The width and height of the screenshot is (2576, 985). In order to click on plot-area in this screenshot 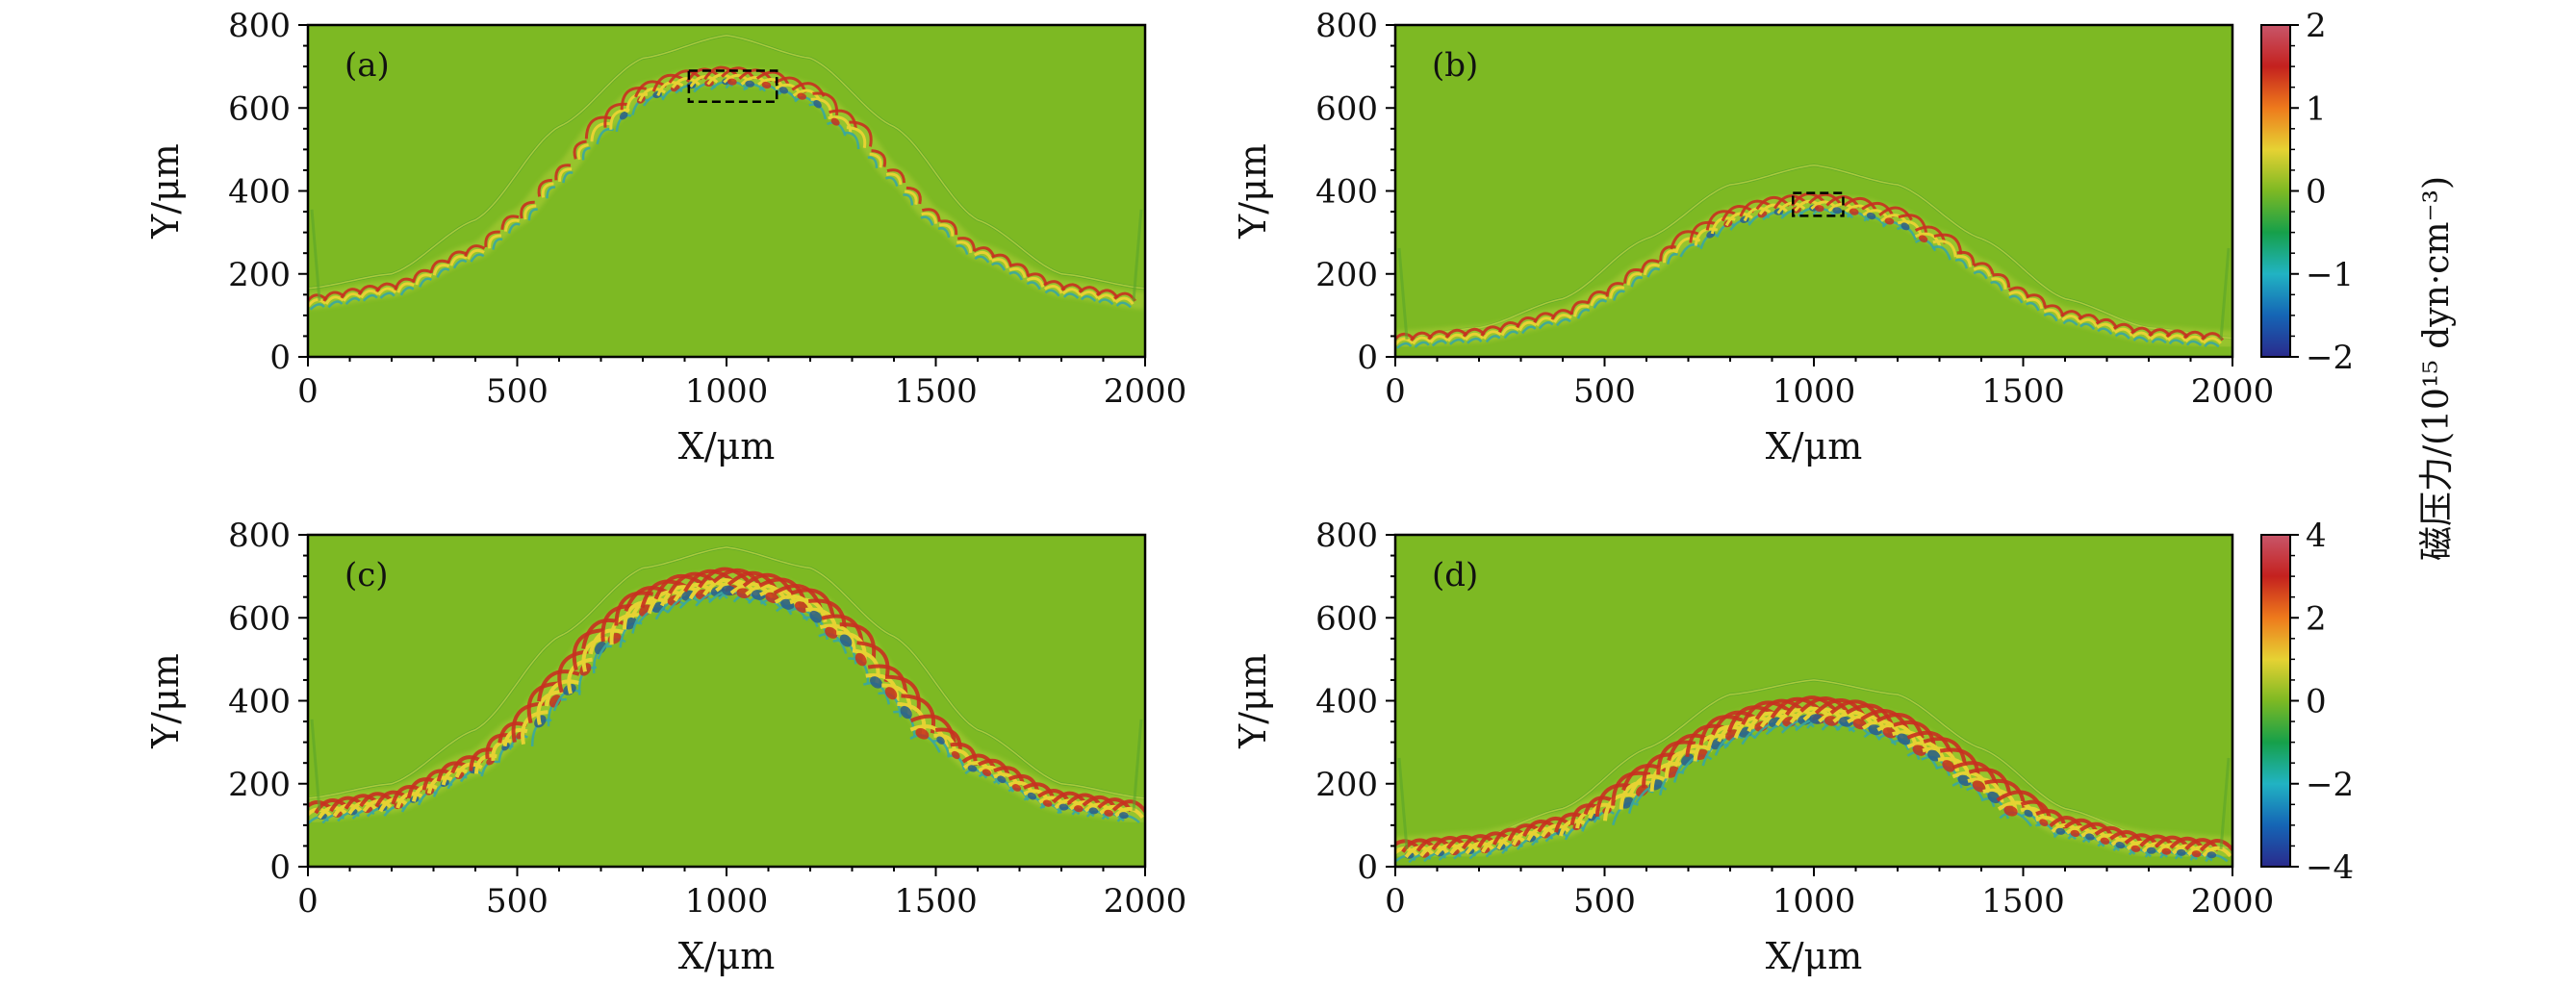, I will do `click(1813, 191)`.